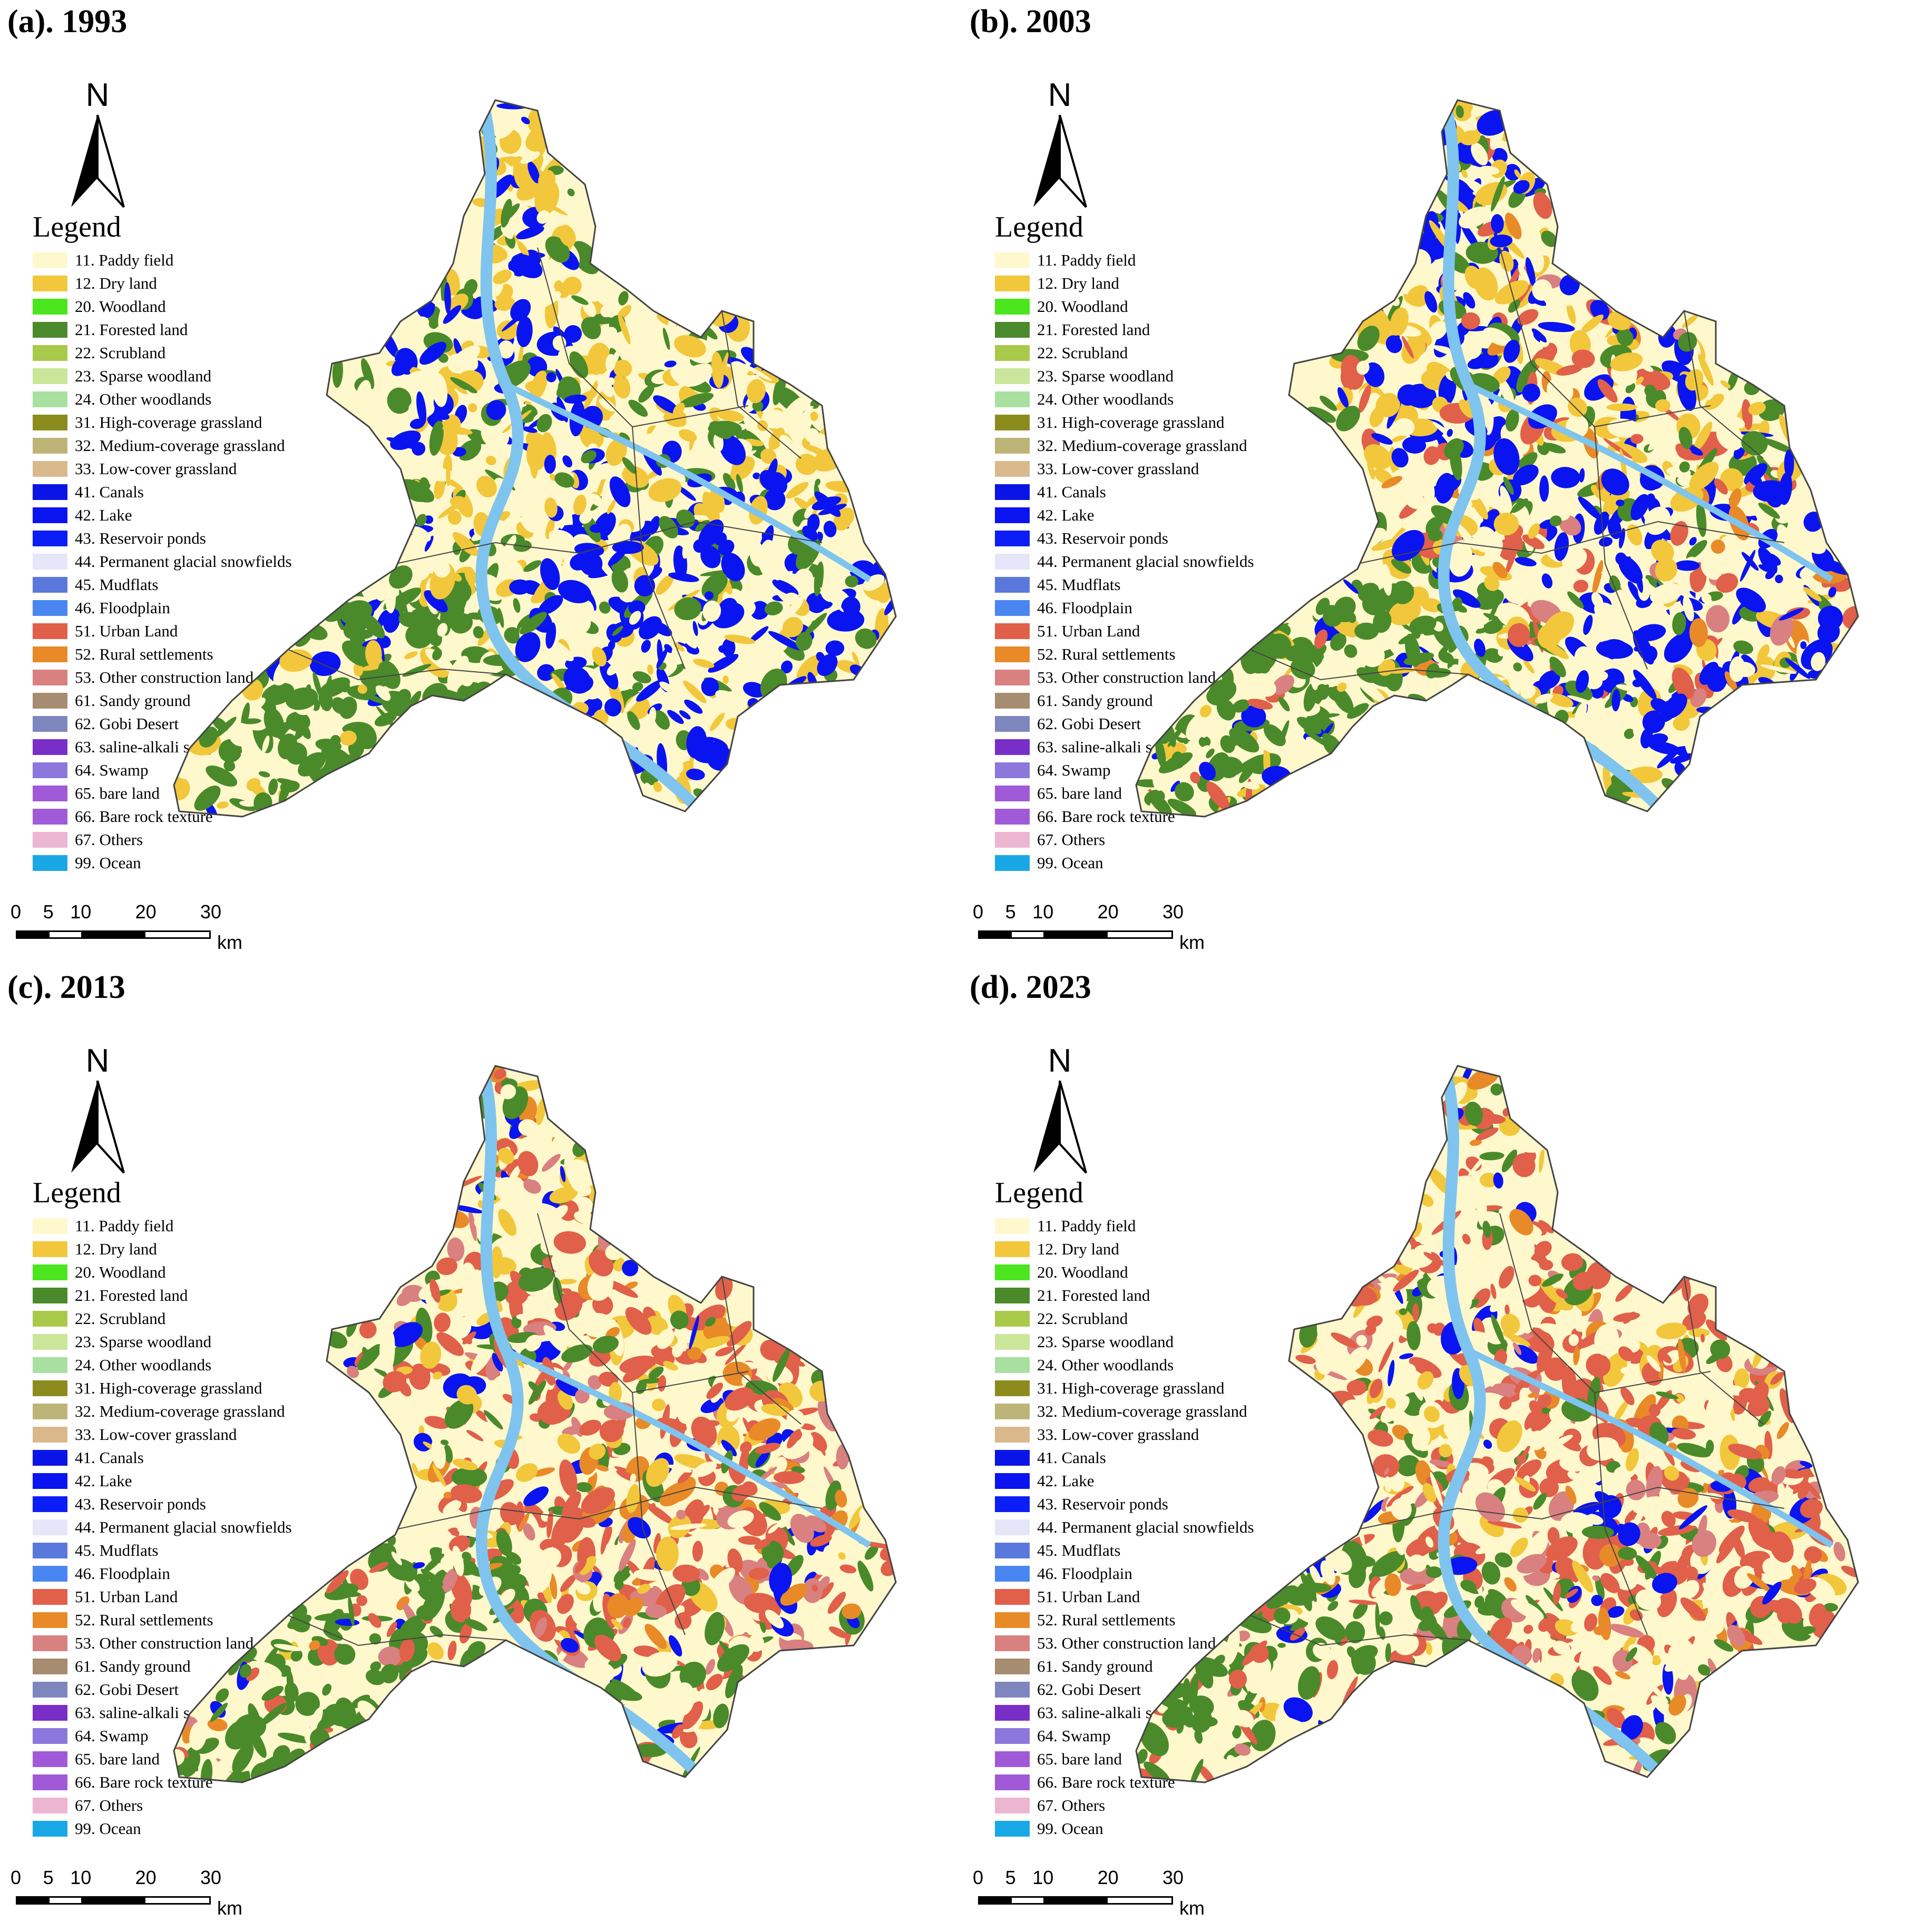  What do you see at coordinates (108, 863) in the screenshot?
I see `legend-label: 99. Ocean` at bounding box center [108, 863].